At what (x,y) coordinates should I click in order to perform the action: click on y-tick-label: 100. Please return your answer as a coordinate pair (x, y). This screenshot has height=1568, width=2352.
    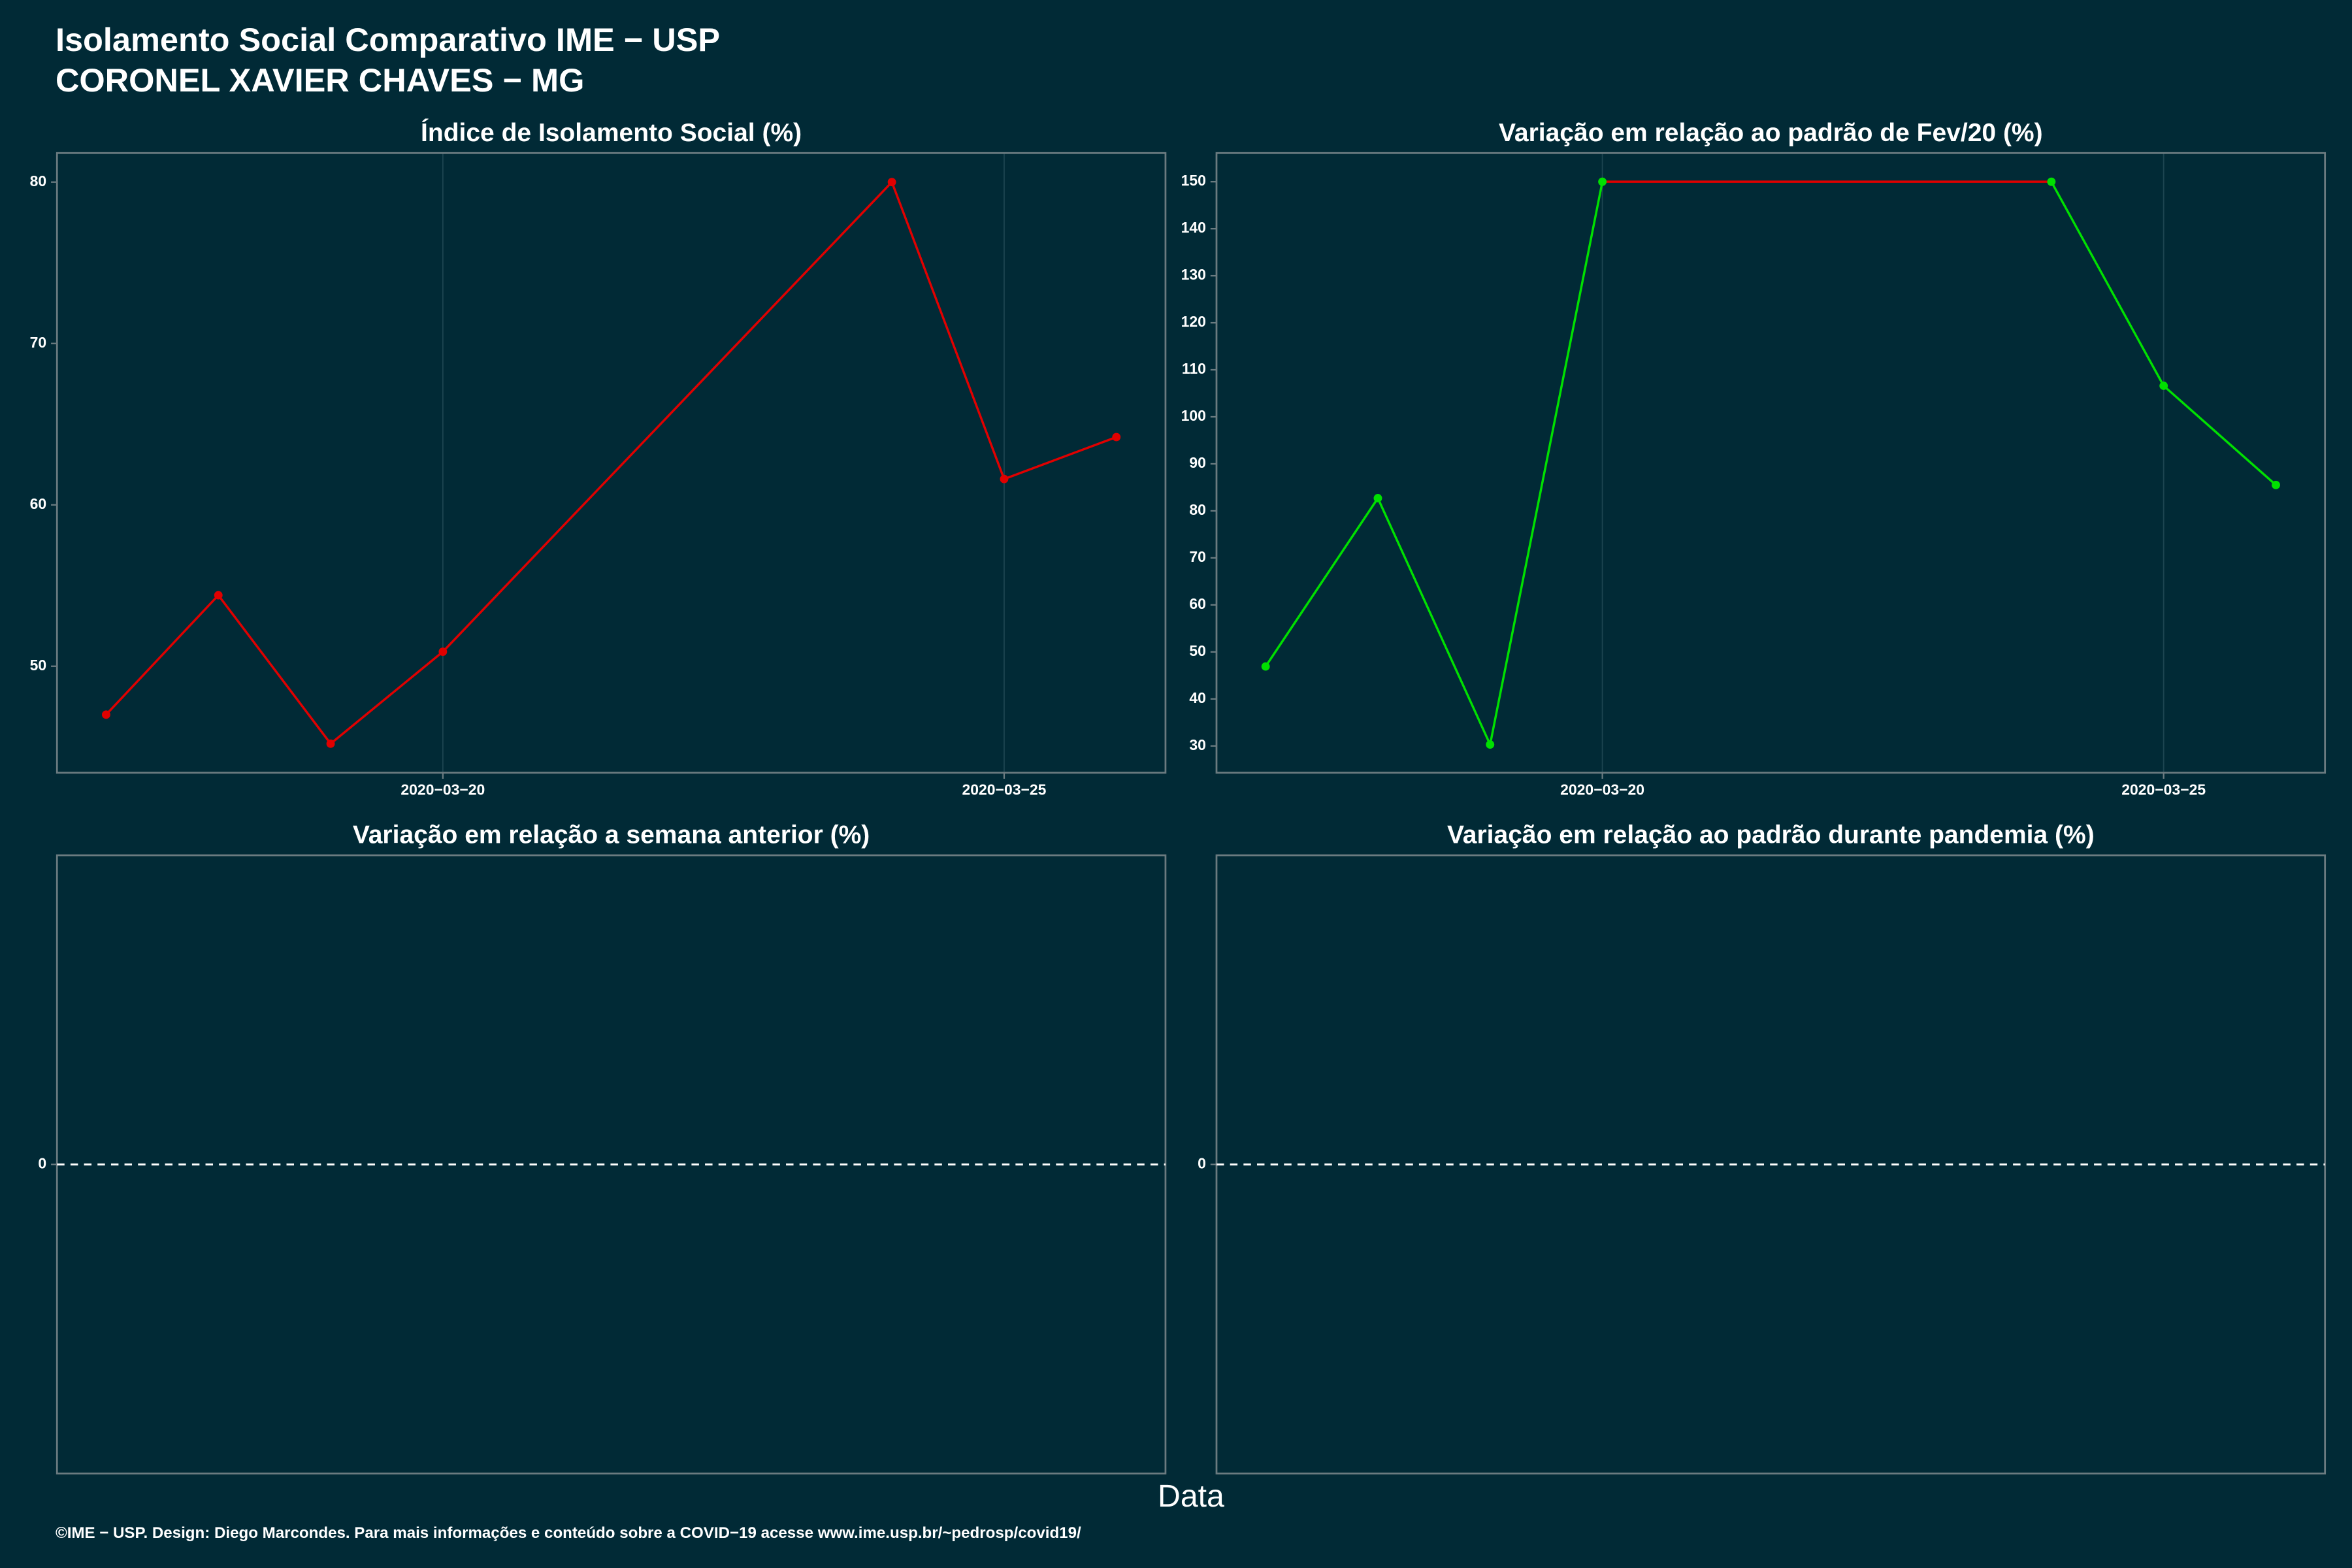
    Looking at the image, I should click on (1193, 415).